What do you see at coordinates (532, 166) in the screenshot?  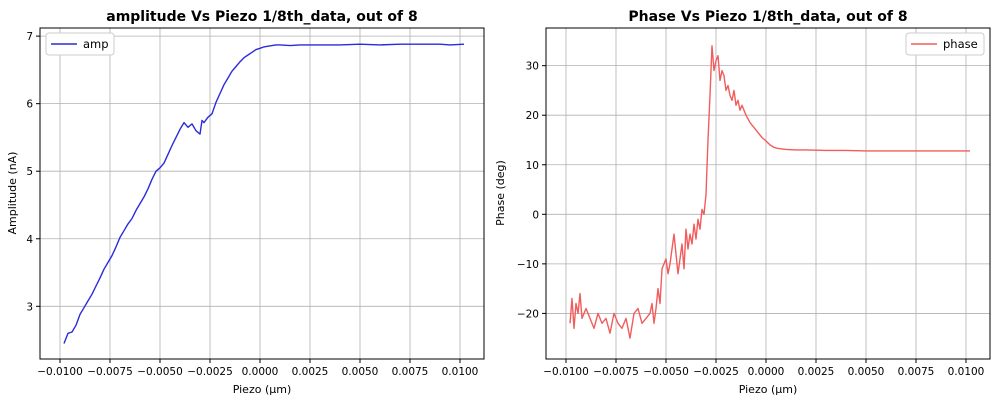 I see `y-tick-label: 10` at bounding box center [532, 166].